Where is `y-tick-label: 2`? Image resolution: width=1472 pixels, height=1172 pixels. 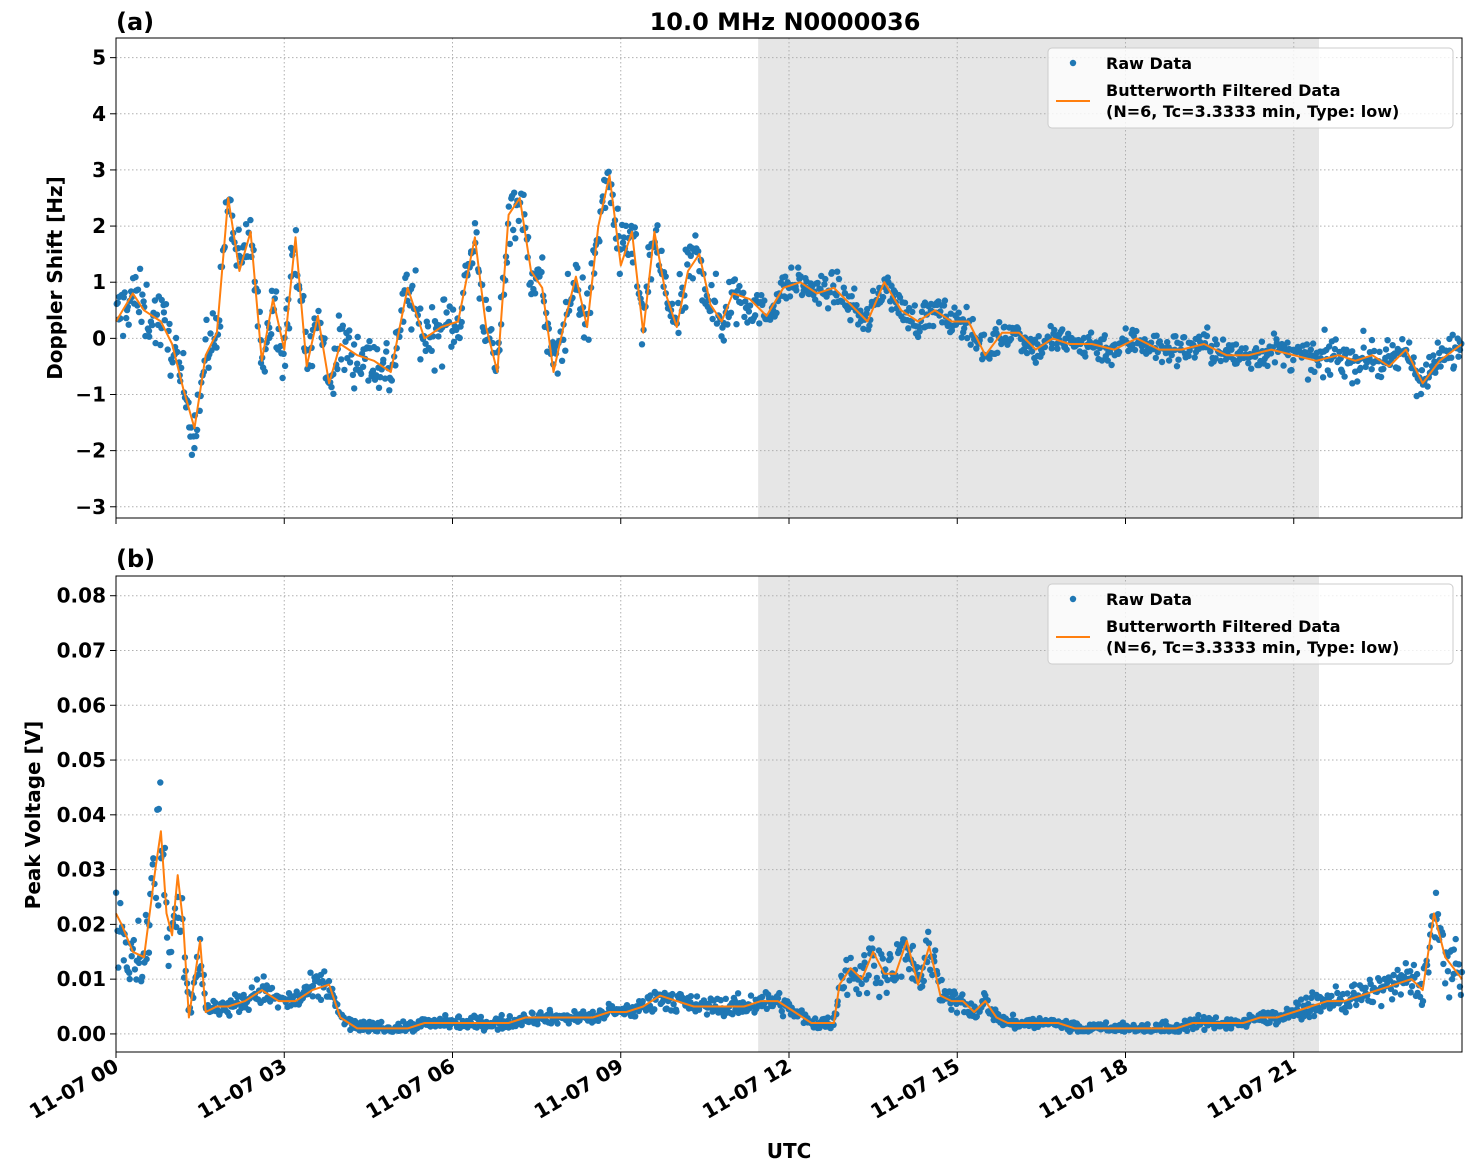 y-tick-label: 2 is located at coordinates (99, 226).